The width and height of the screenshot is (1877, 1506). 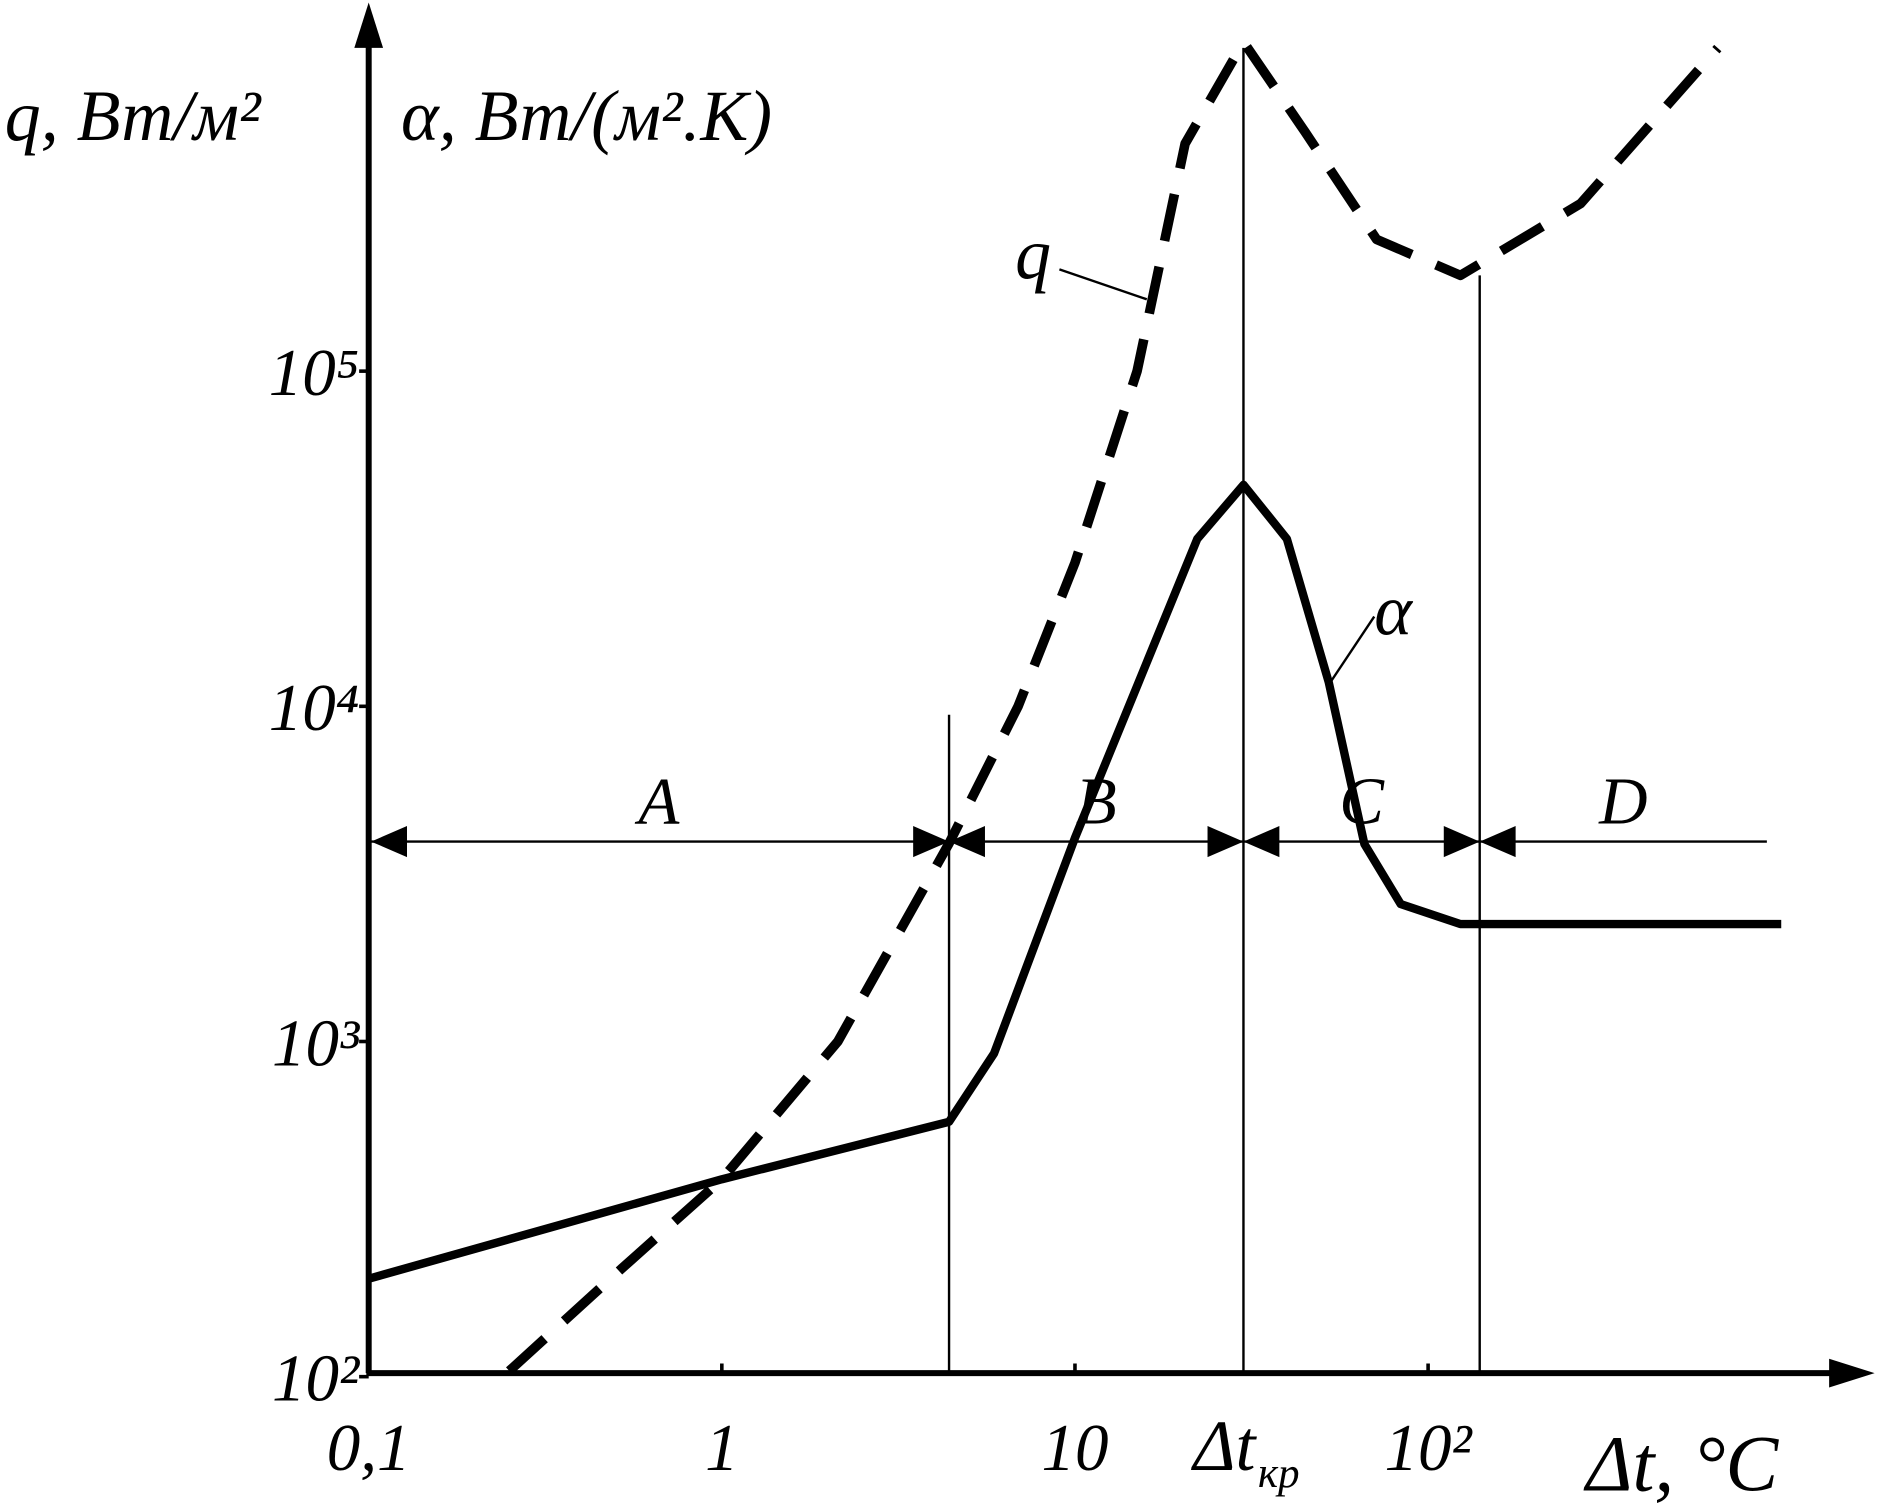 What do you see at coordinates (1279, 1473) in the screenshot?
I see `critical-label-sub: кр` at bounding box center [1279, 1473].